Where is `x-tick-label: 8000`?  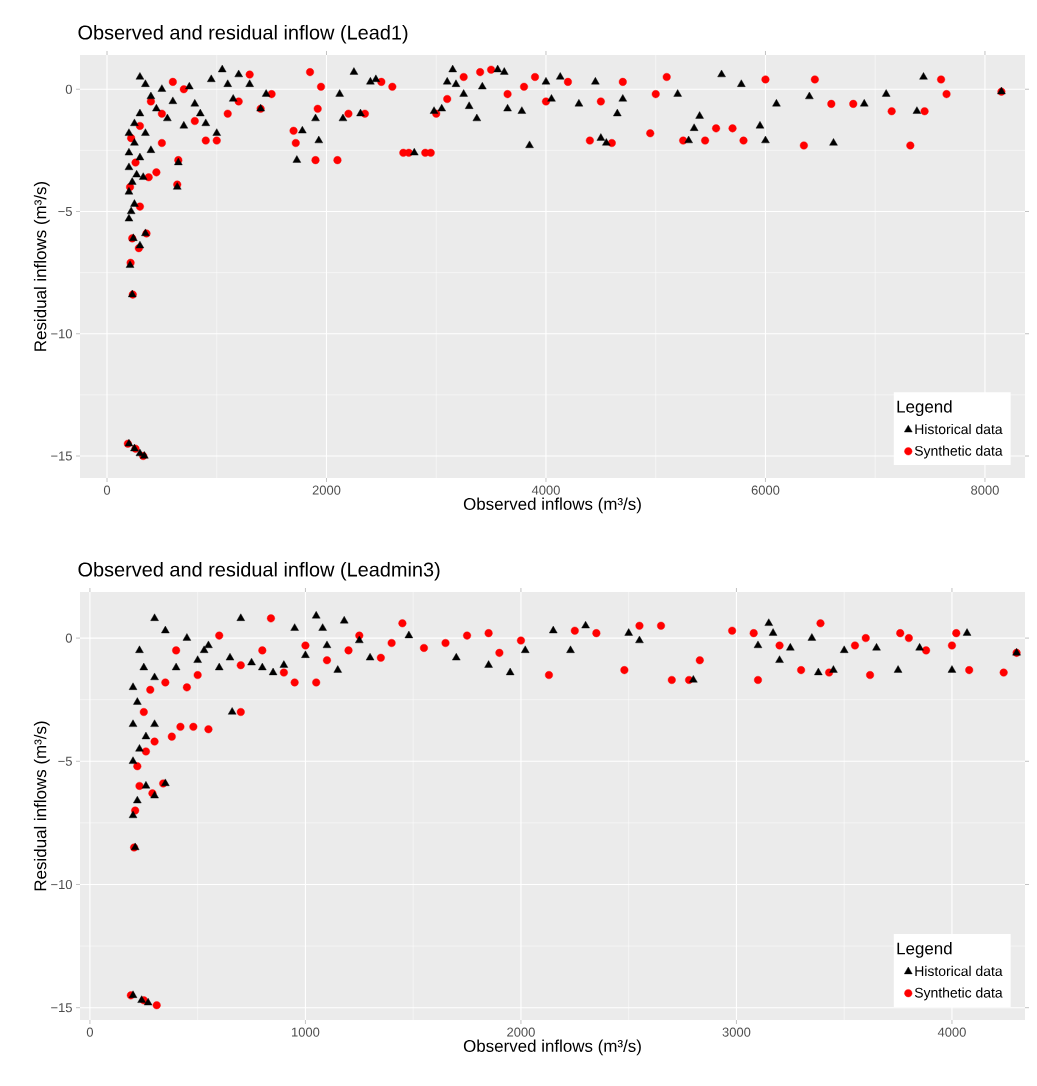 x-tick-label: 8000 is located at coordinates (985, 490).